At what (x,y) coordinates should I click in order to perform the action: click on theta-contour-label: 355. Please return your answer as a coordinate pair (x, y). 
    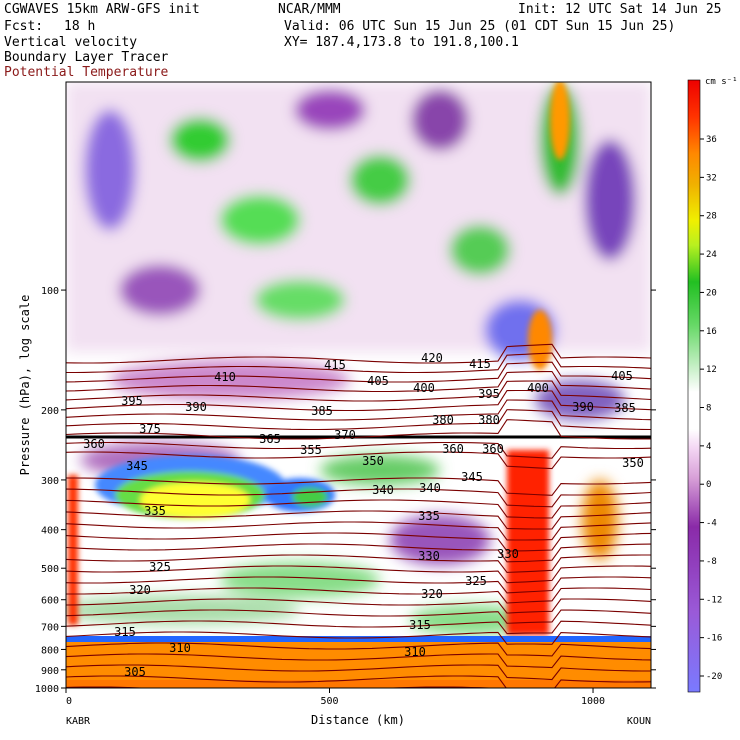
    Looking at the image, I should click on (311, 450).